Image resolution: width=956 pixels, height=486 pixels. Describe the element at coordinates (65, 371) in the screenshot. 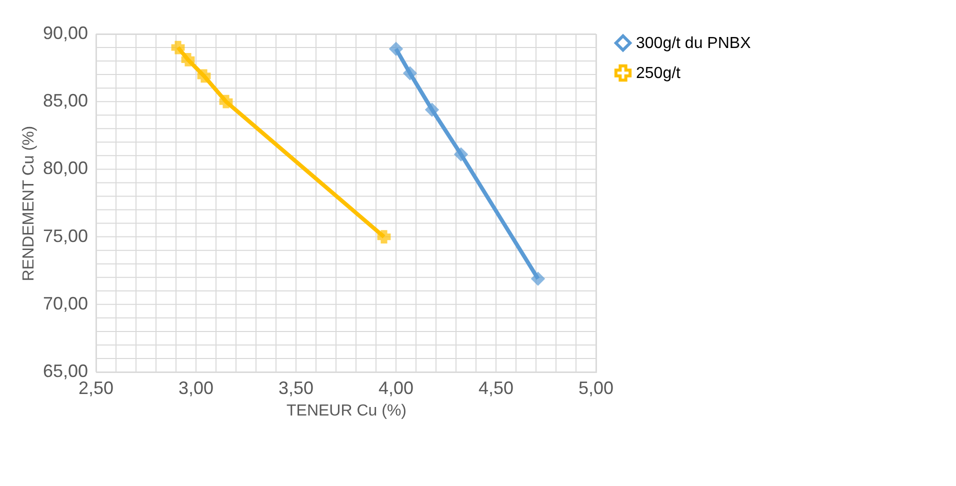

I see `y-tick-label: 65,00` at that location.